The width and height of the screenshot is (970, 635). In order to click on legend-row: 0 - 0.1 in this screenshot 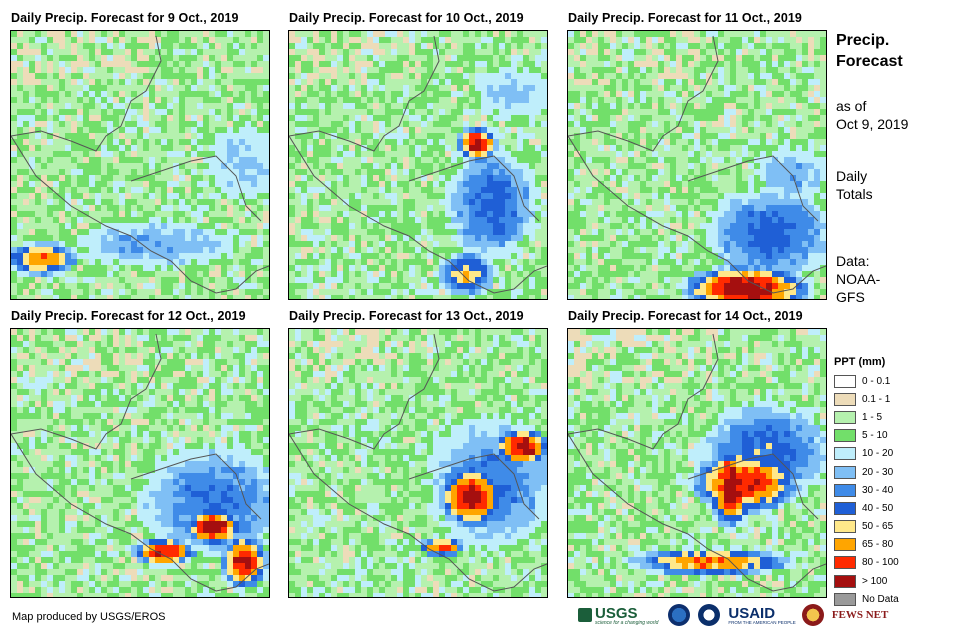, I will do `click(866, 381)`.